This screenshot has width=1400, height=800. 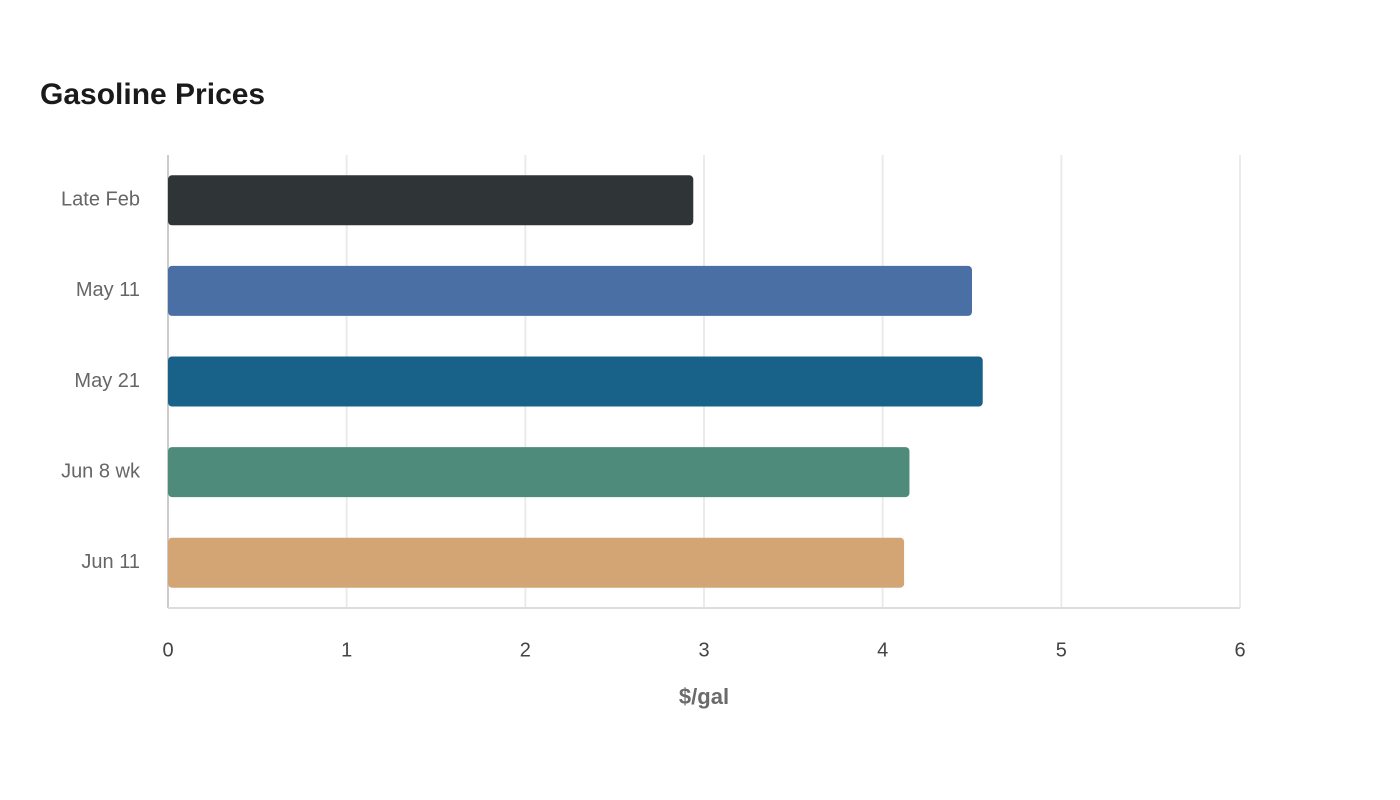 What do you see at coordinates (346, 650) in the screenshot?
I see `x-tick-label: 1` at bounding box center [346, 650].